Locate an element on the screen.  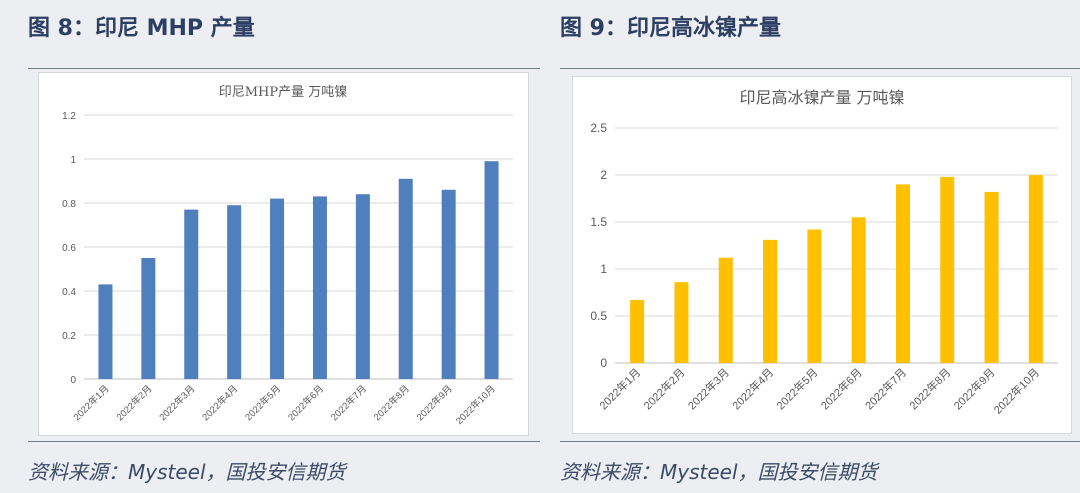
figure-heading: 图 9：印尼高冰镍产量 is located at coordinates (670, 28).